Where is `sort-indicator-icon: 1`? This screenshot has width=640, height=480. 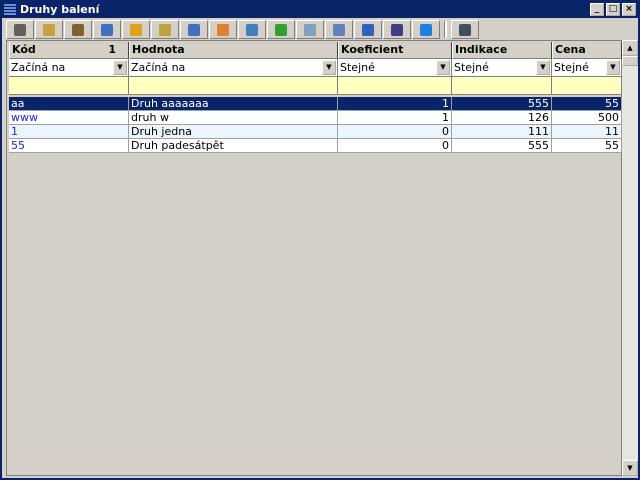 sort-indicator-icon: 1 is located at coordinates (112, 50).